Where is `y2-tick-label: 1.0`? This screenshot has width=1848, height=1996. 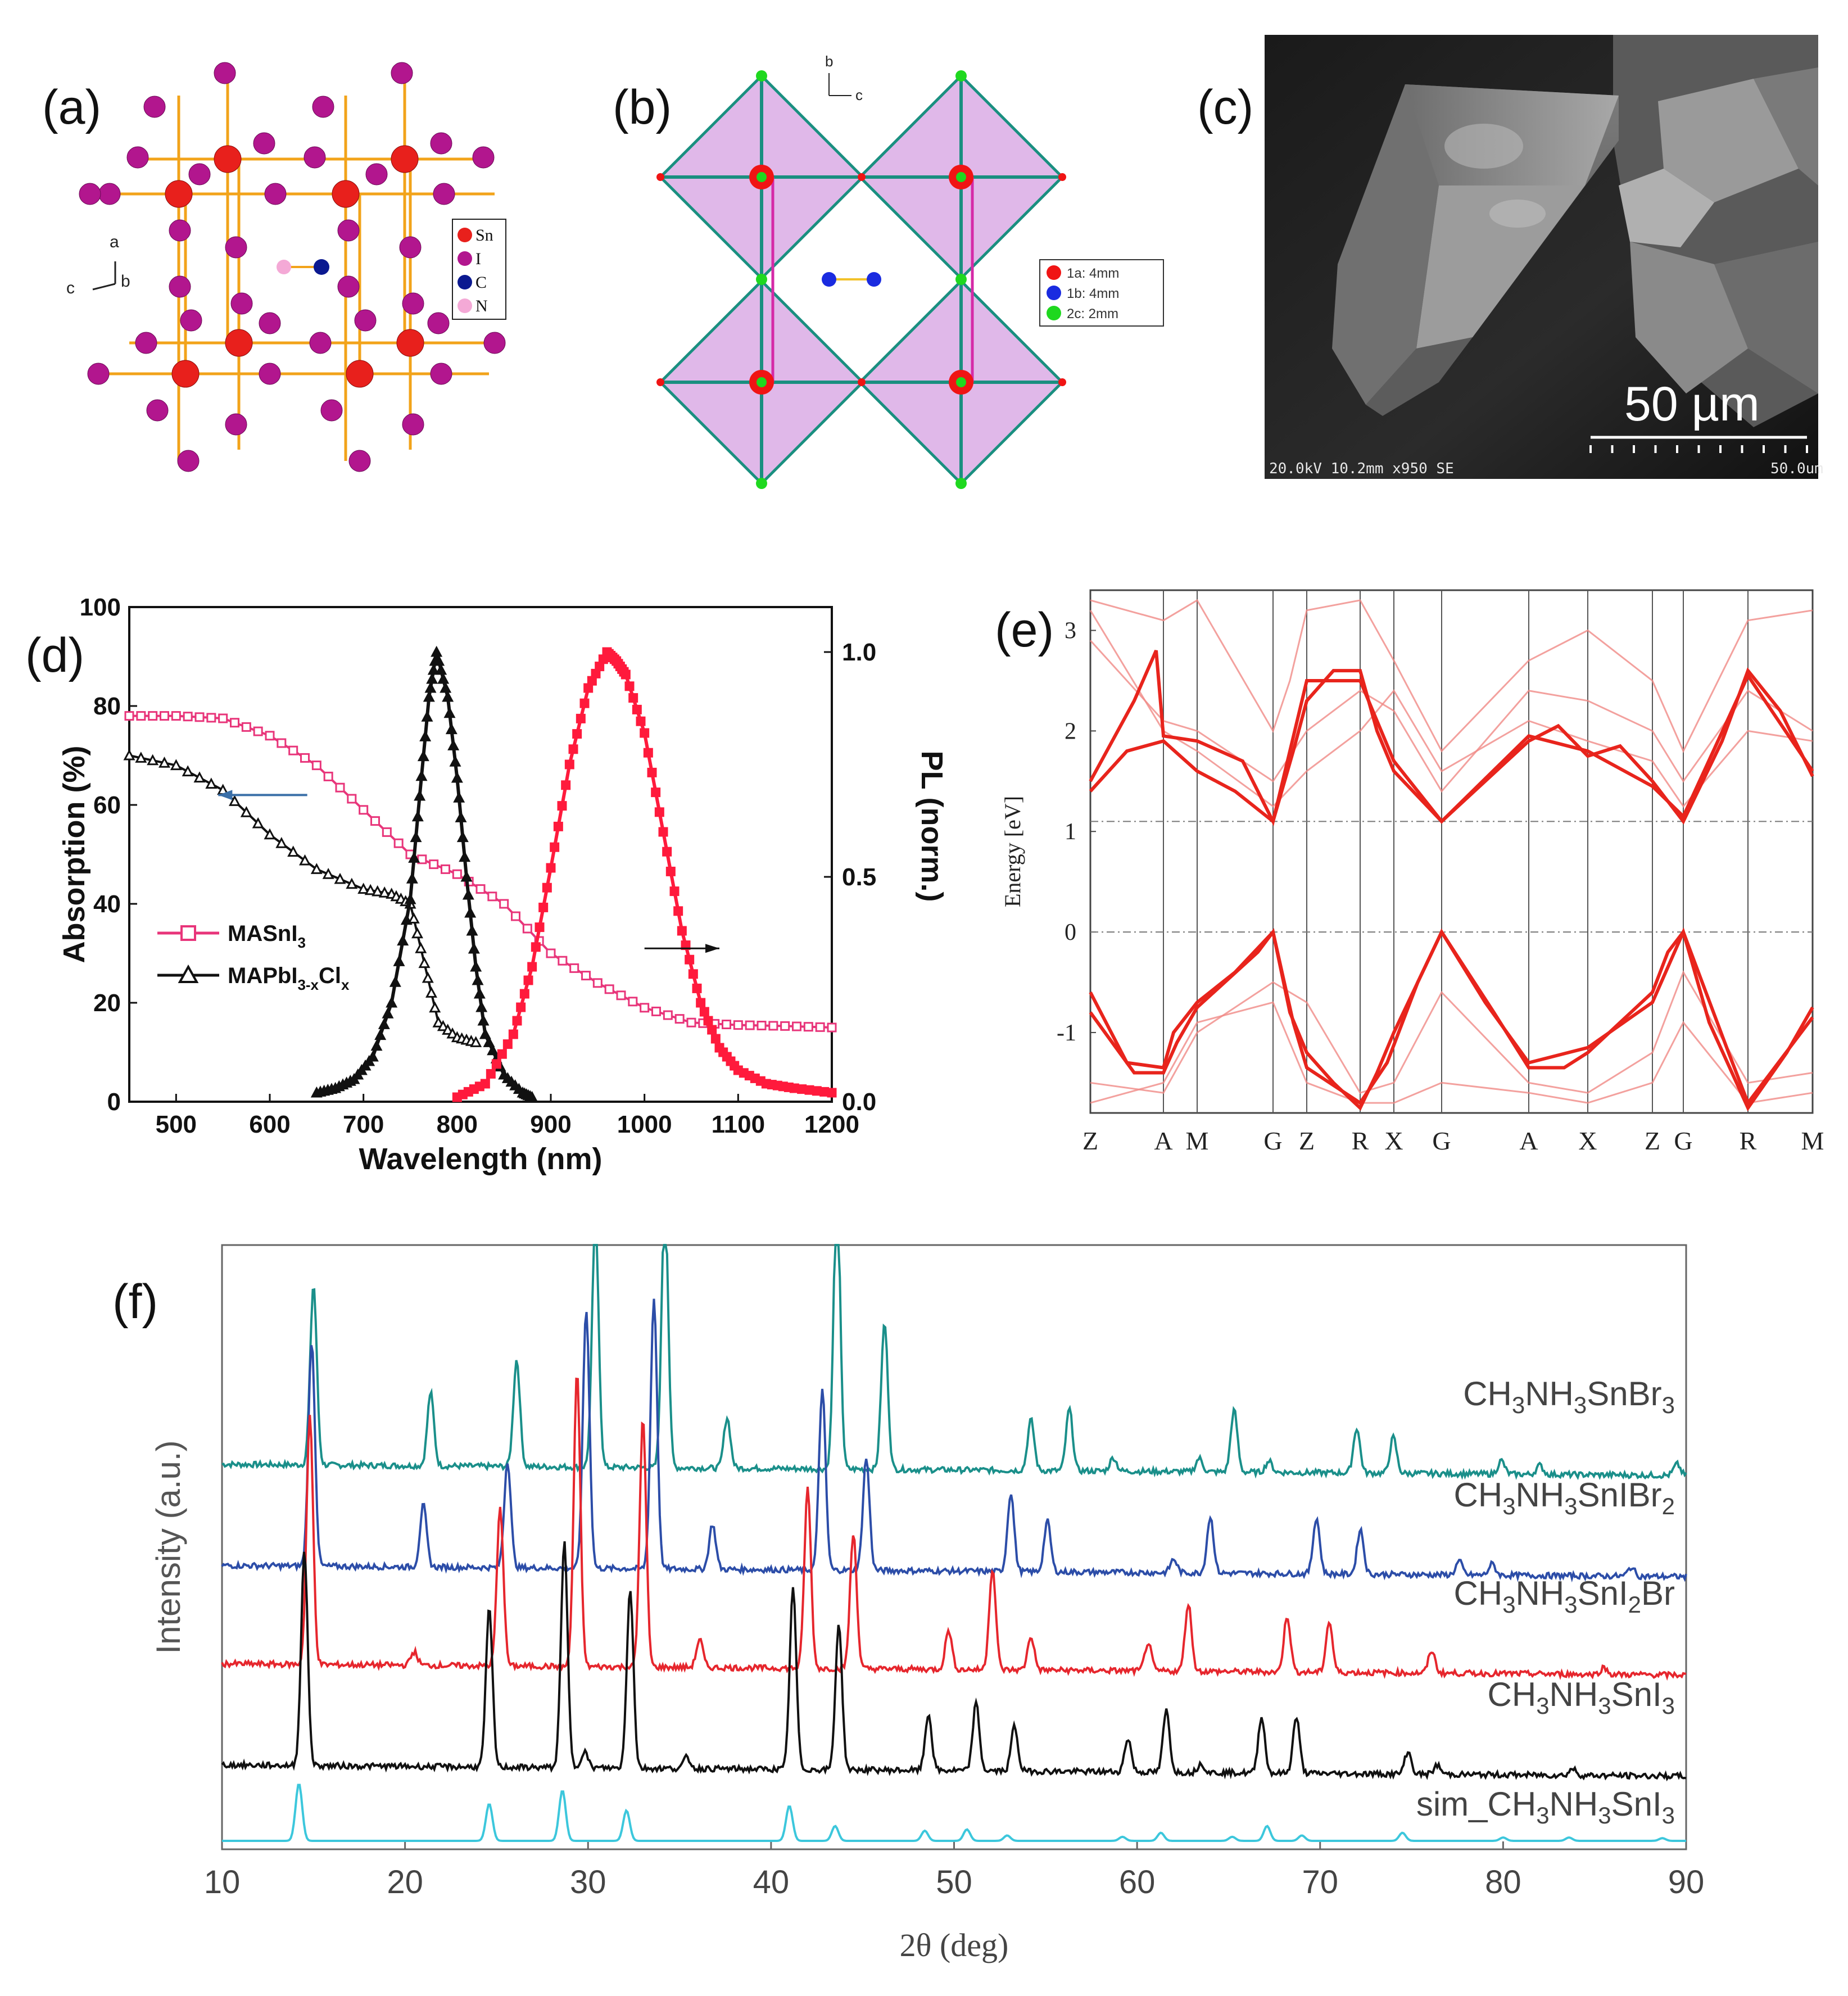 y2-tick-label: 1.0 is located at coordinates (859, 652).